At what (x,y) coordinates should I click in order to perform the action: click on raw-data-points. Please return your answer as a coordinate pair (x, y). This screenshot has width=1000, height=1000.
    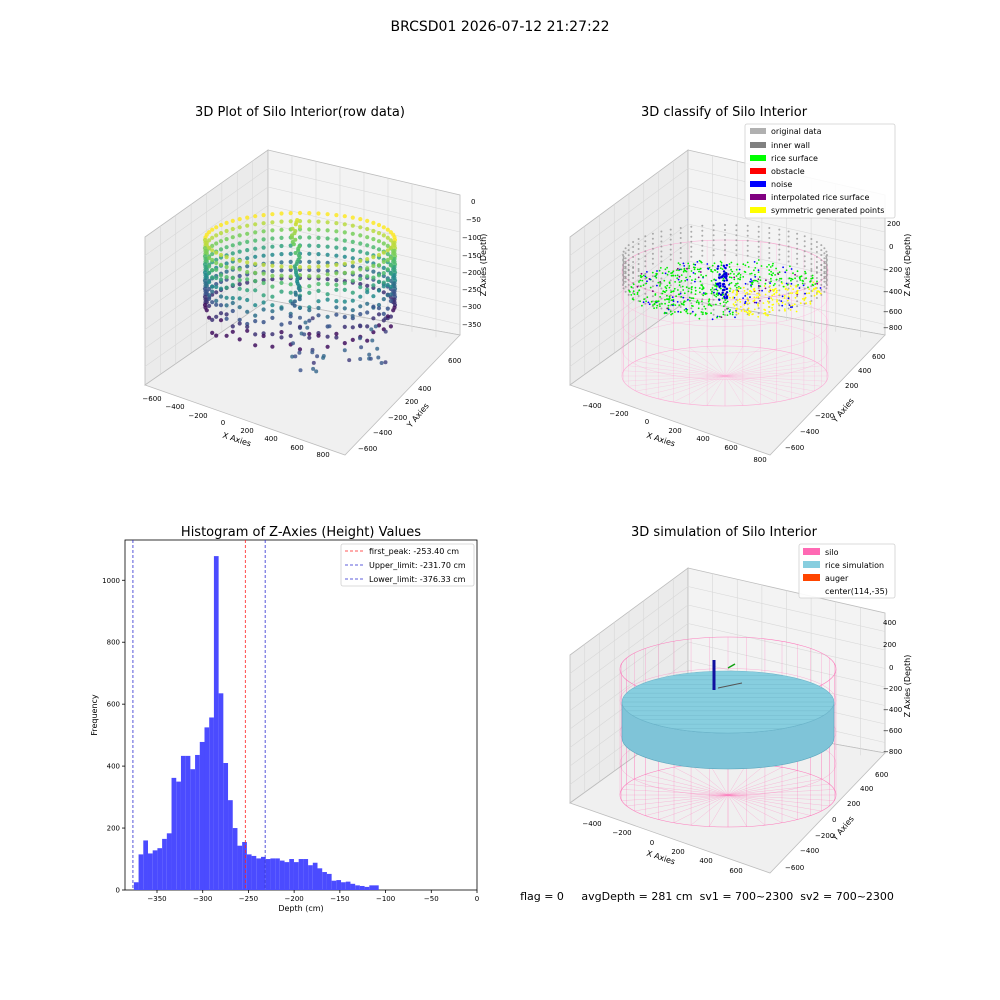
    Looking at the image, I should click on (300, 292).